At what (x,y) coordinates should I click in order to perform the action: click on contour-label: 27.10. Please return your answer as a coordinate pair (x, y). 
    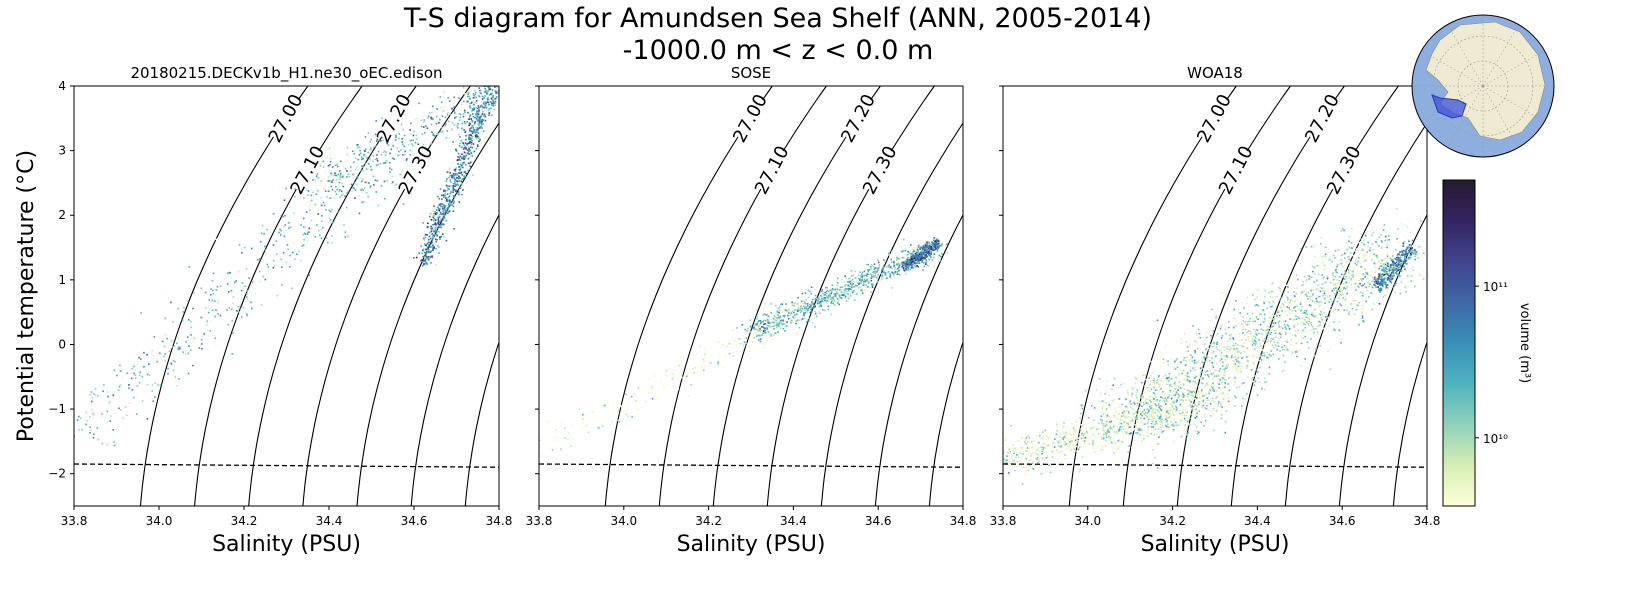
    Looking at the image, I should click on (307, 170).